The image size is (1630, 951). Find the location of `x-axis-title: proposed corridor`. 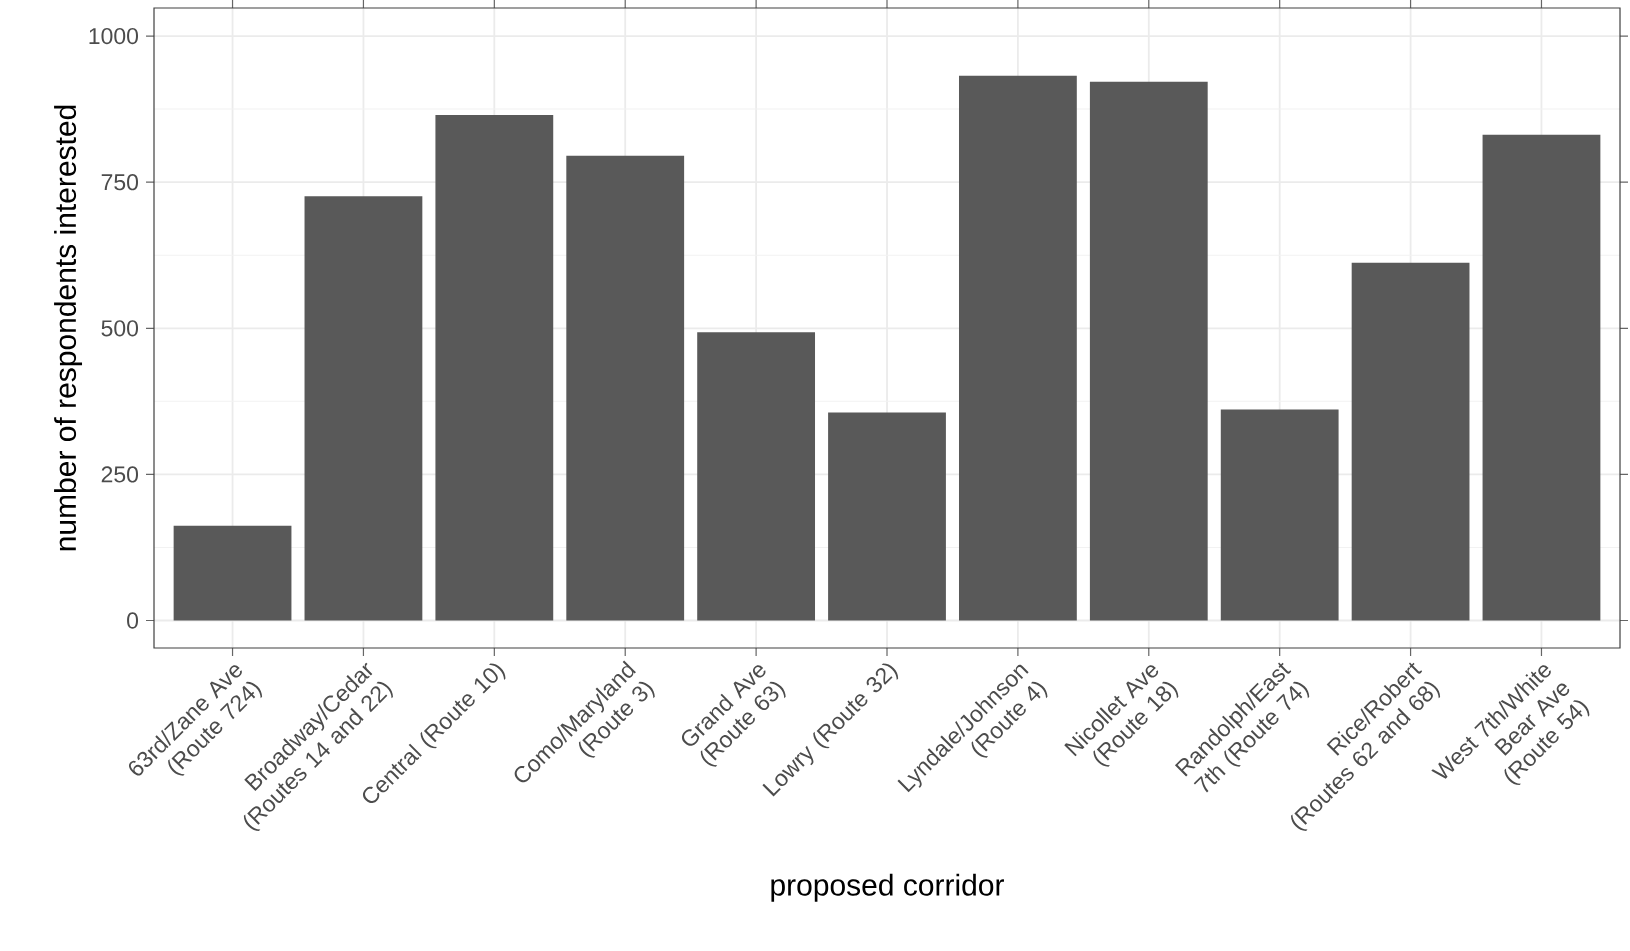

x-axis-title: proposed corridor is located at coordinates (887, 887).